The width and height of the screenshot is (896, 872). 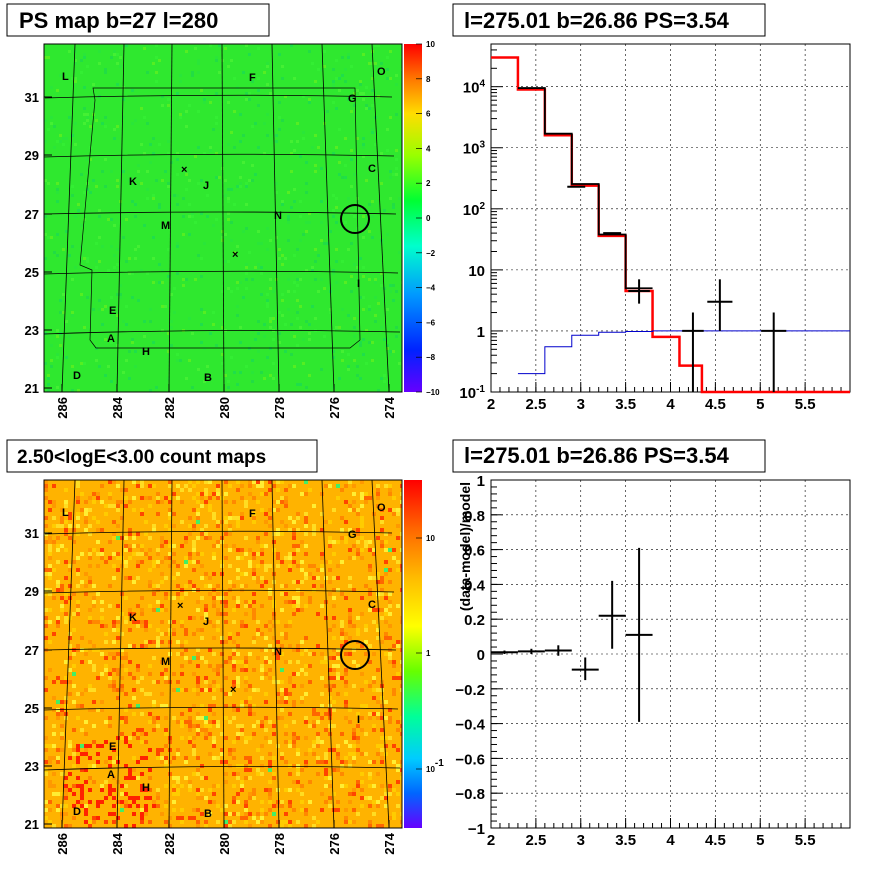 I want to click on x-tick-label: 2.5, so click(x=535, y=404).